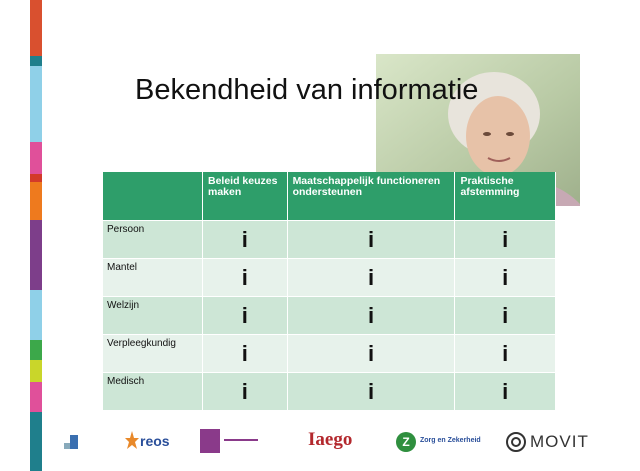  I want to click on row-label: Persoon, so click(153, 239).